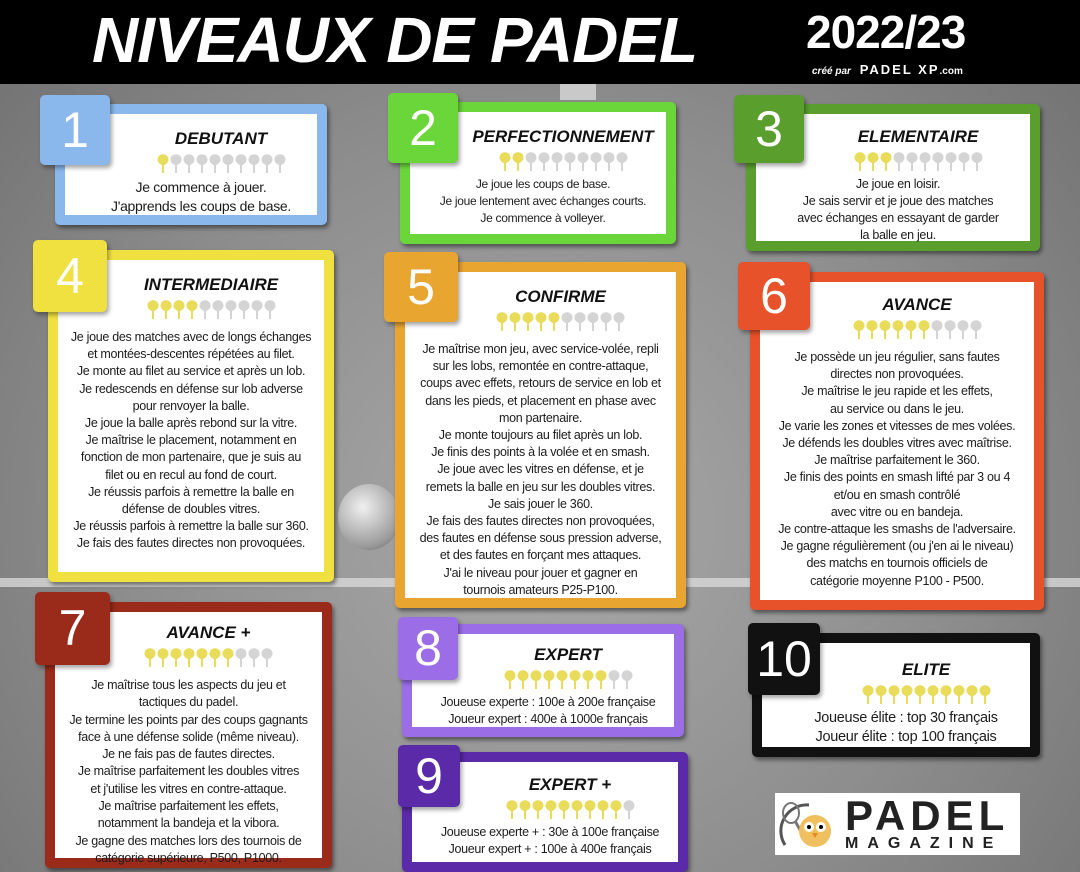 The width and height of the screenshot is (1080, 872). What do you see at coordinates (543, 184) in the screenshot?
I see `description-line: Je joue les coups de base.` at bounding box center [543, 184].